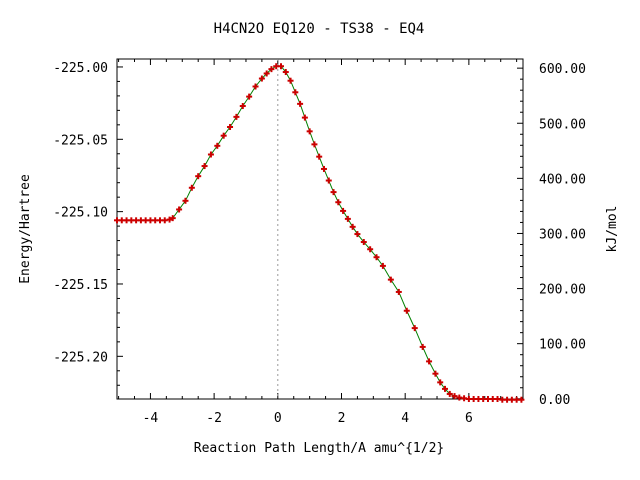  I want to click on y2-axis-label: kJ/mol, so click(612, 229).